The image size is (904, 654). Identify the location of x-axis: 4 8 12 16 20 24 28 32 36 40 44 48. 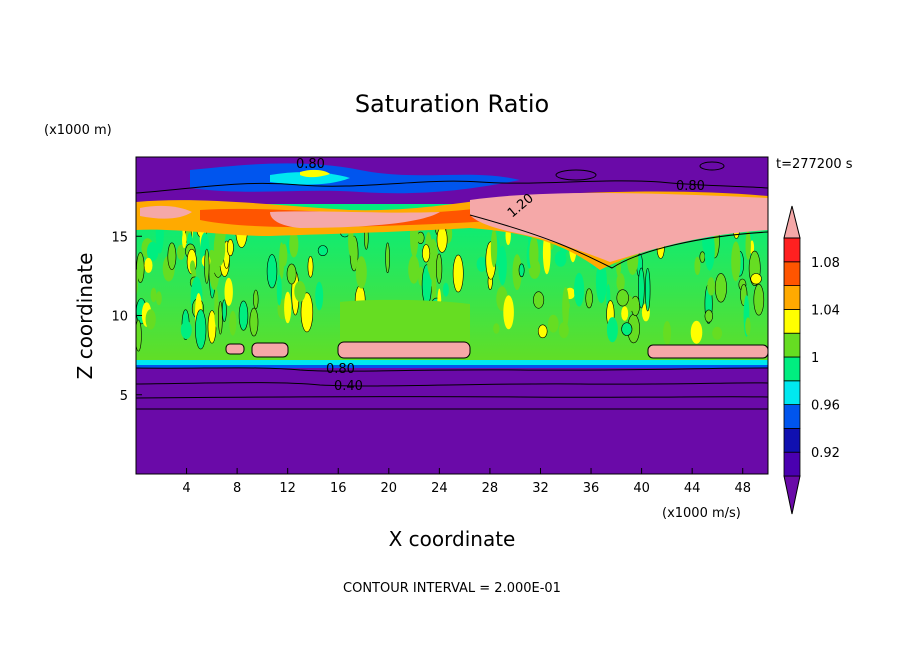
(466, 482).